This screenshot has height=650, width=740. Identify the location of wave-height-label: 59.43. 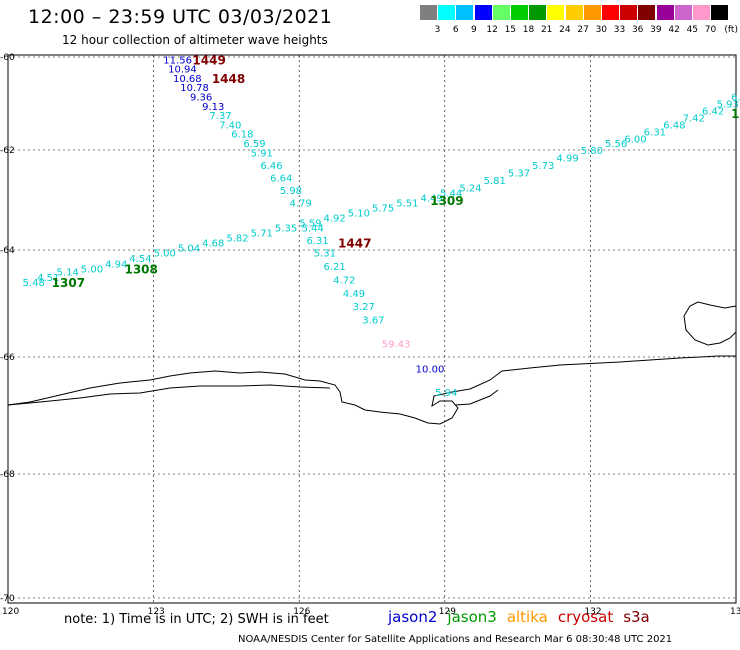
(396, 345).